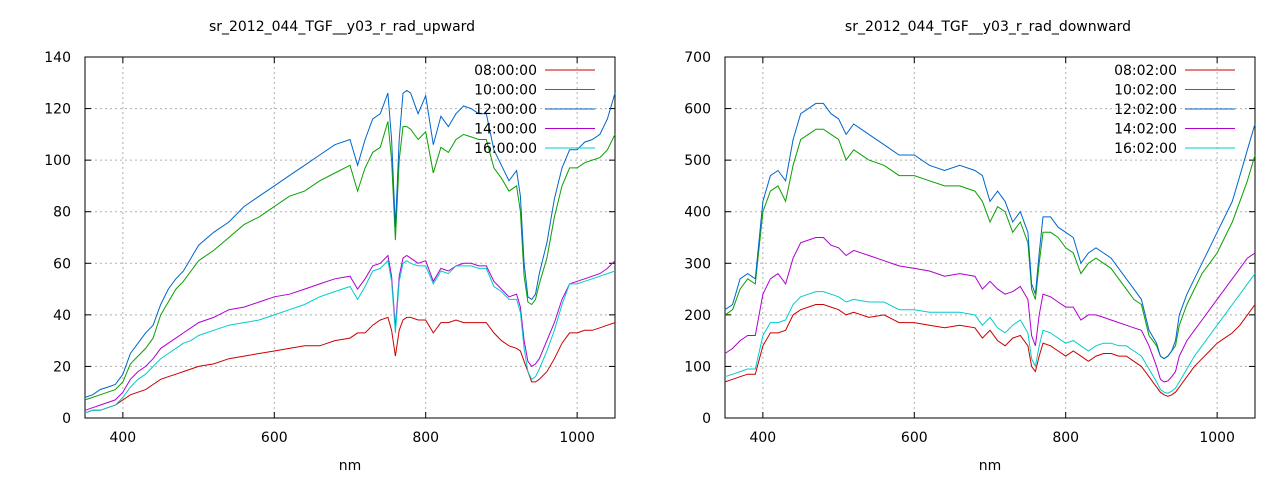 This screenshot has height=484, width=1280. Describe the element at coordinates (697, 161) in the screenshot. I see `y-tick-label: 500` at that location.